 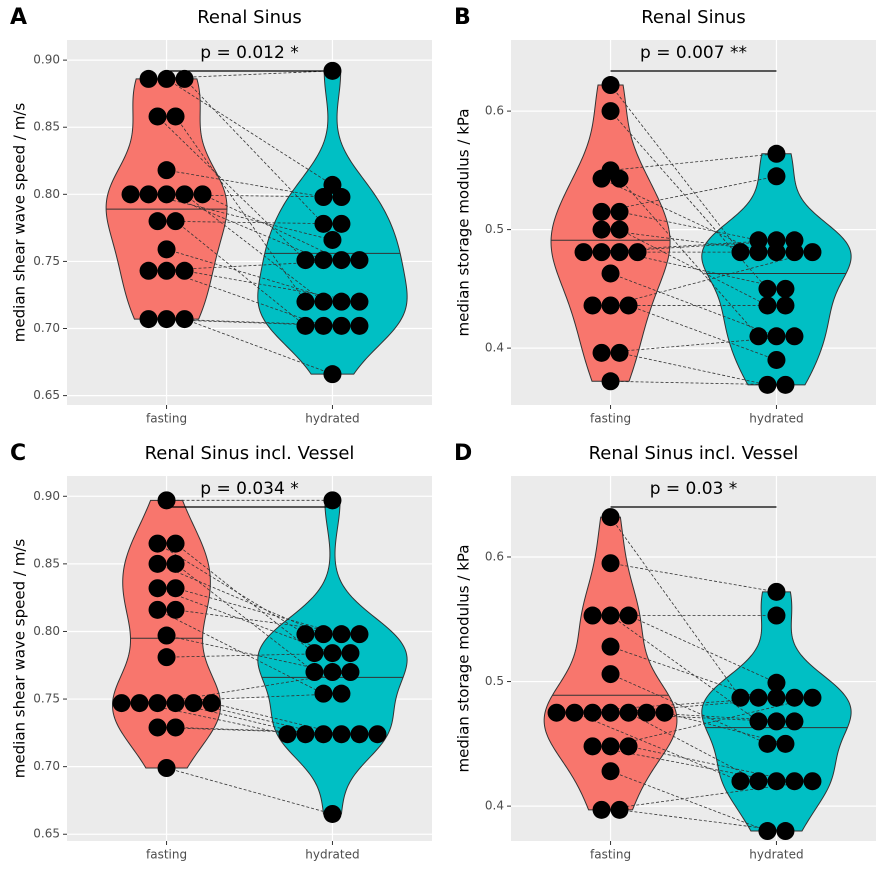 What do you see at coordinates (776, 419) in the screenshot?
I see `x-tick-label: hydrated` at bounding box center [776, 419].